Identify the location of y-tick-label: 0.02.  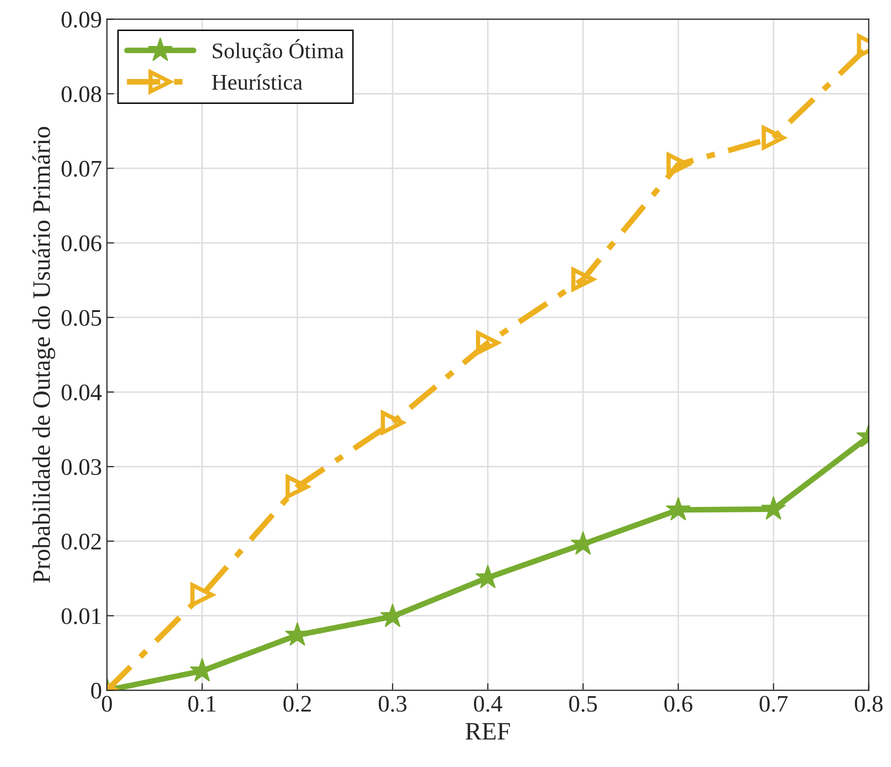
(81, 542).